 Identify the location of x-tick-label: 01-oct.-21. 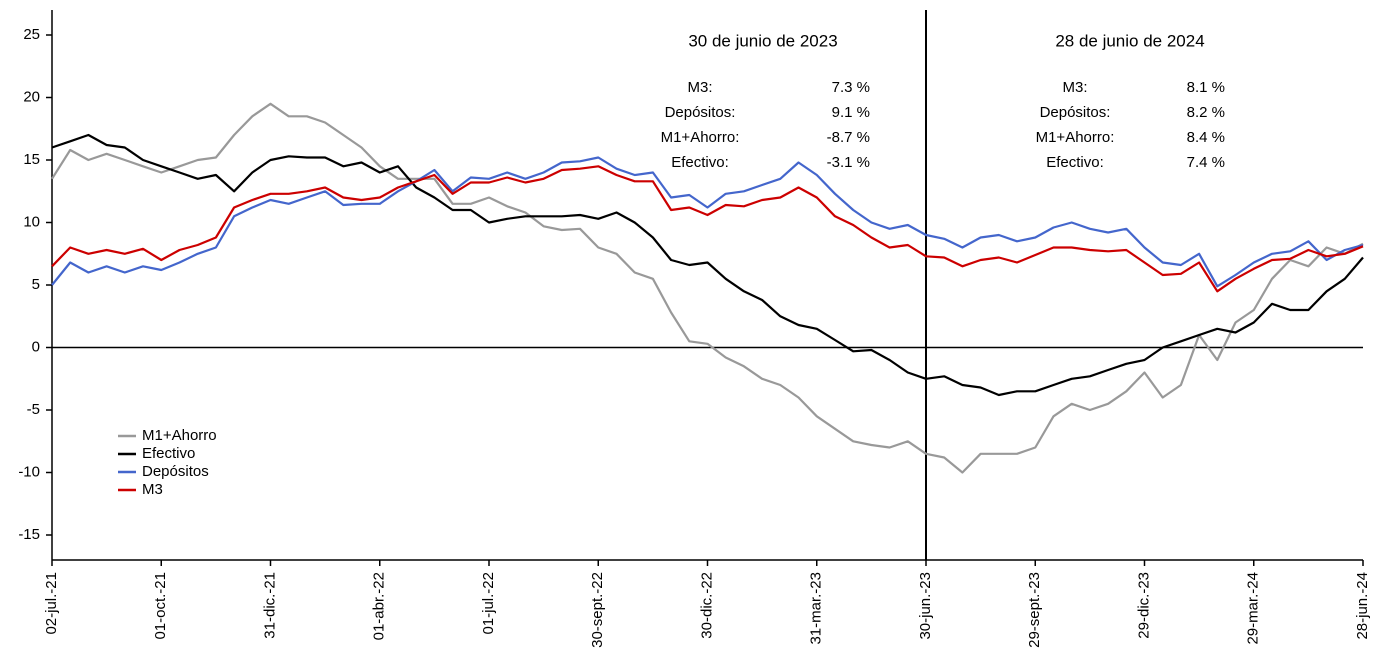
(160, 606).